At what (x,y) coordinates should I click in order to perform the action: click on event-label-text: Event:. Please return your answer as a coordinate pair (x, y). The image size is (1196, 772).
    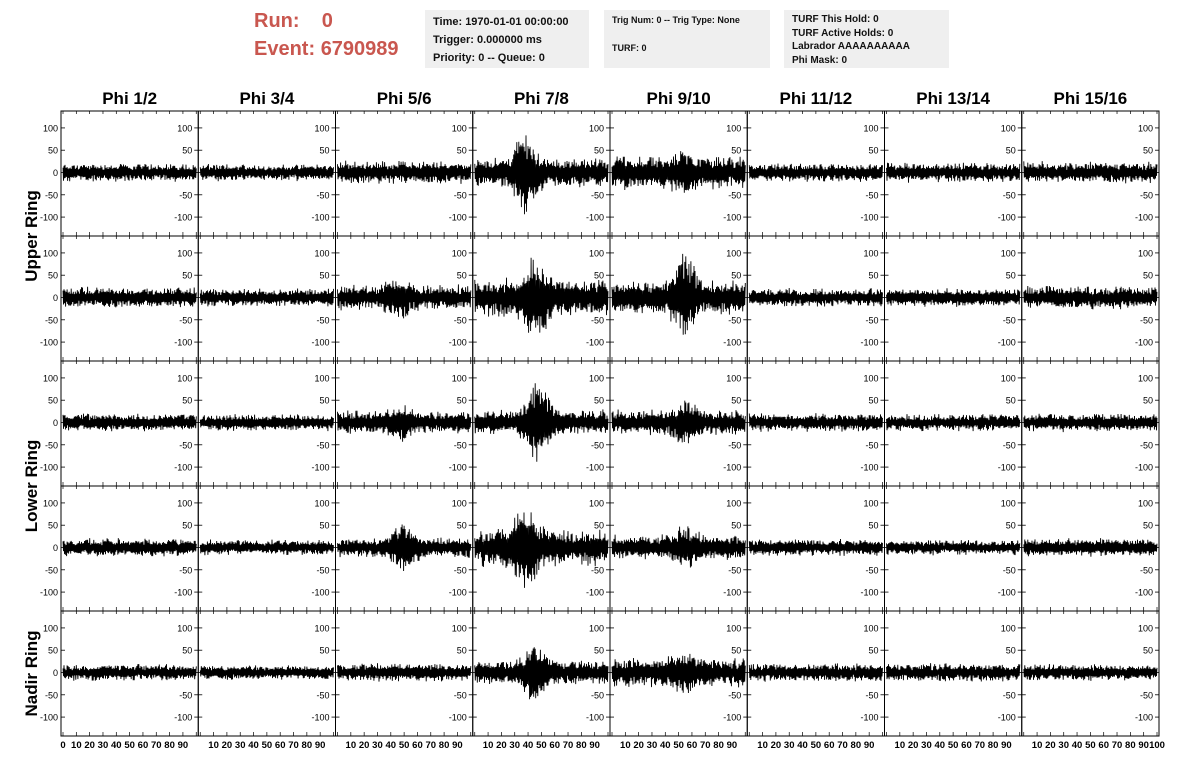
    Looking at the image, I should click on (285, 49).